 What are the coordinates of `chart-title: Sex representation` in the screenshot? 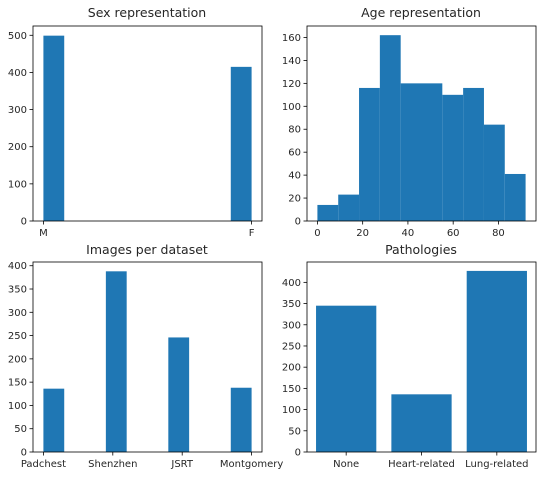 It's located at (147, 12).